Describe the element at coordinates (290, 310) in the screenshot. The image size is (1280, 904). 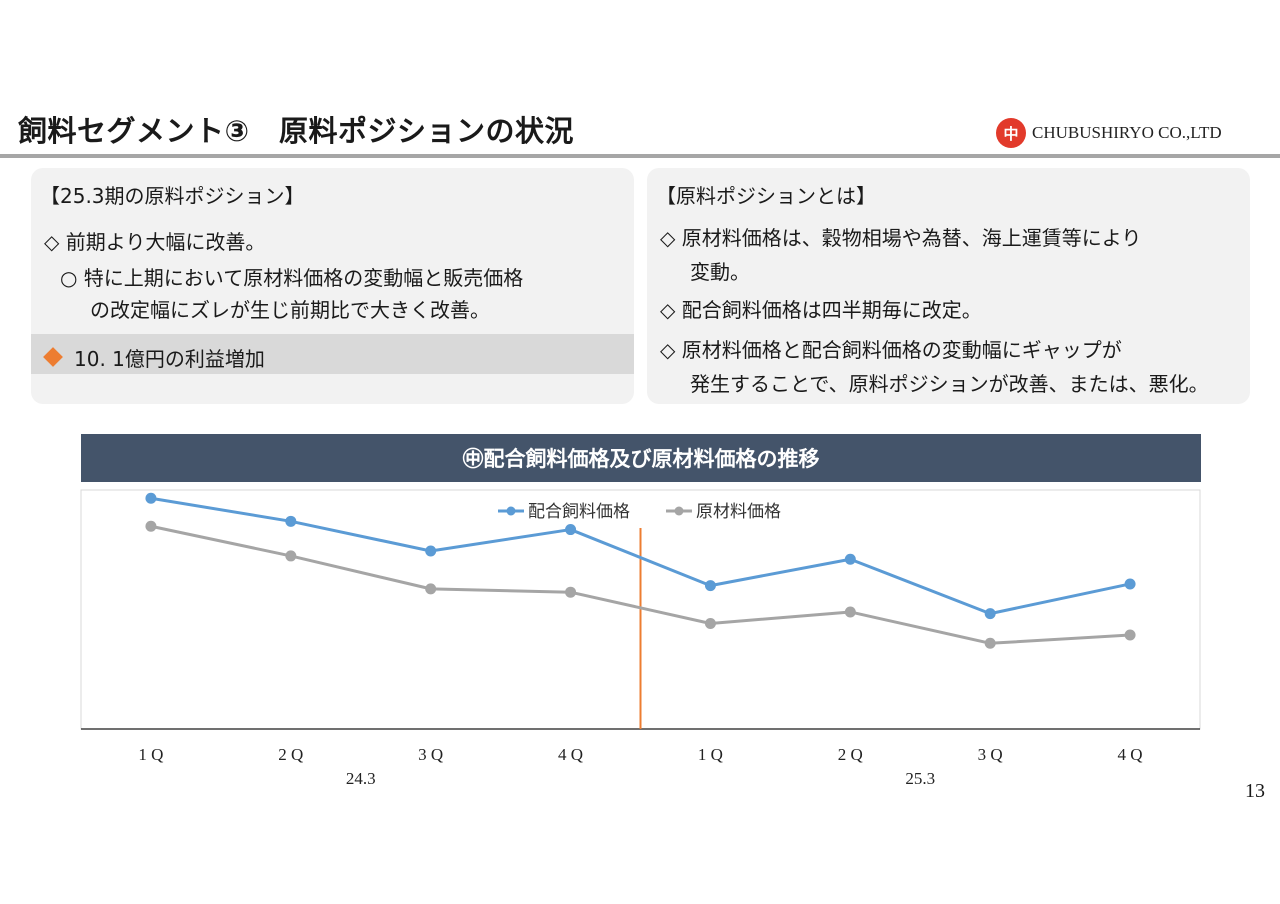
I see `left-panel-line: の改定幅にズレが生じ前期比で大きく改善。` at that location.